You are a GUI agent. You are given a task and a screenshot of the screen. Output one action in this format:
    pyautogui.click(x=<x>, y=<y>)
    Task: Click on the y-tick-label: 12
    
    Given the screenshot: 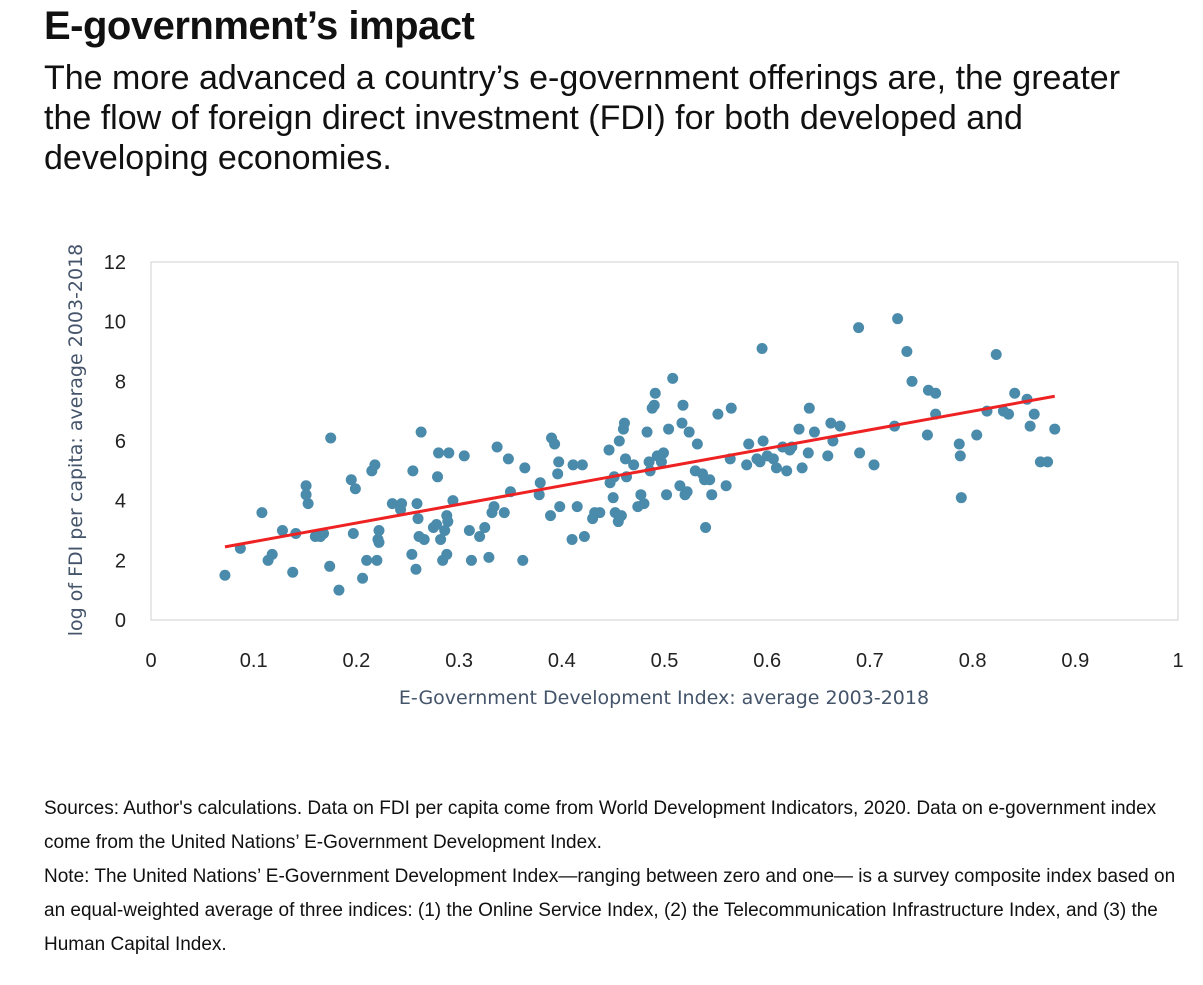 What is the action you would take?
    pyautogui.click(x=115, y=263)
    